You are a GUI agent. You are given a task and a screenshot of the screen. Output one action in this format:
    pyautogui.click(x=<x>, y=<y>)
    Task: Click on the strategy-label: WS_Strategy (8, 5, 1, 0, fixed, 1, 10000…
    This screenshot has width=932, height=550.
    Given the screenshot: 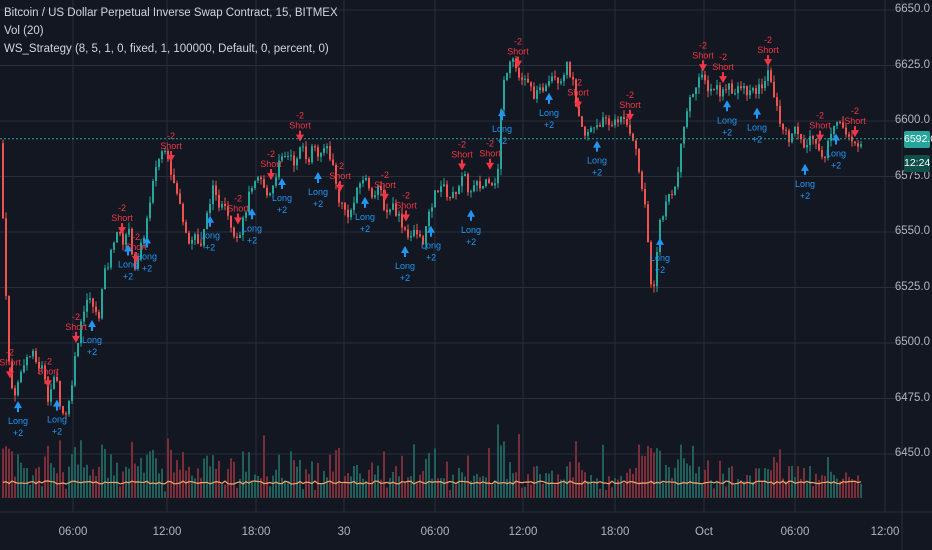 What is the action you would take?
    pyautogui.click(x=166, y=49)
    